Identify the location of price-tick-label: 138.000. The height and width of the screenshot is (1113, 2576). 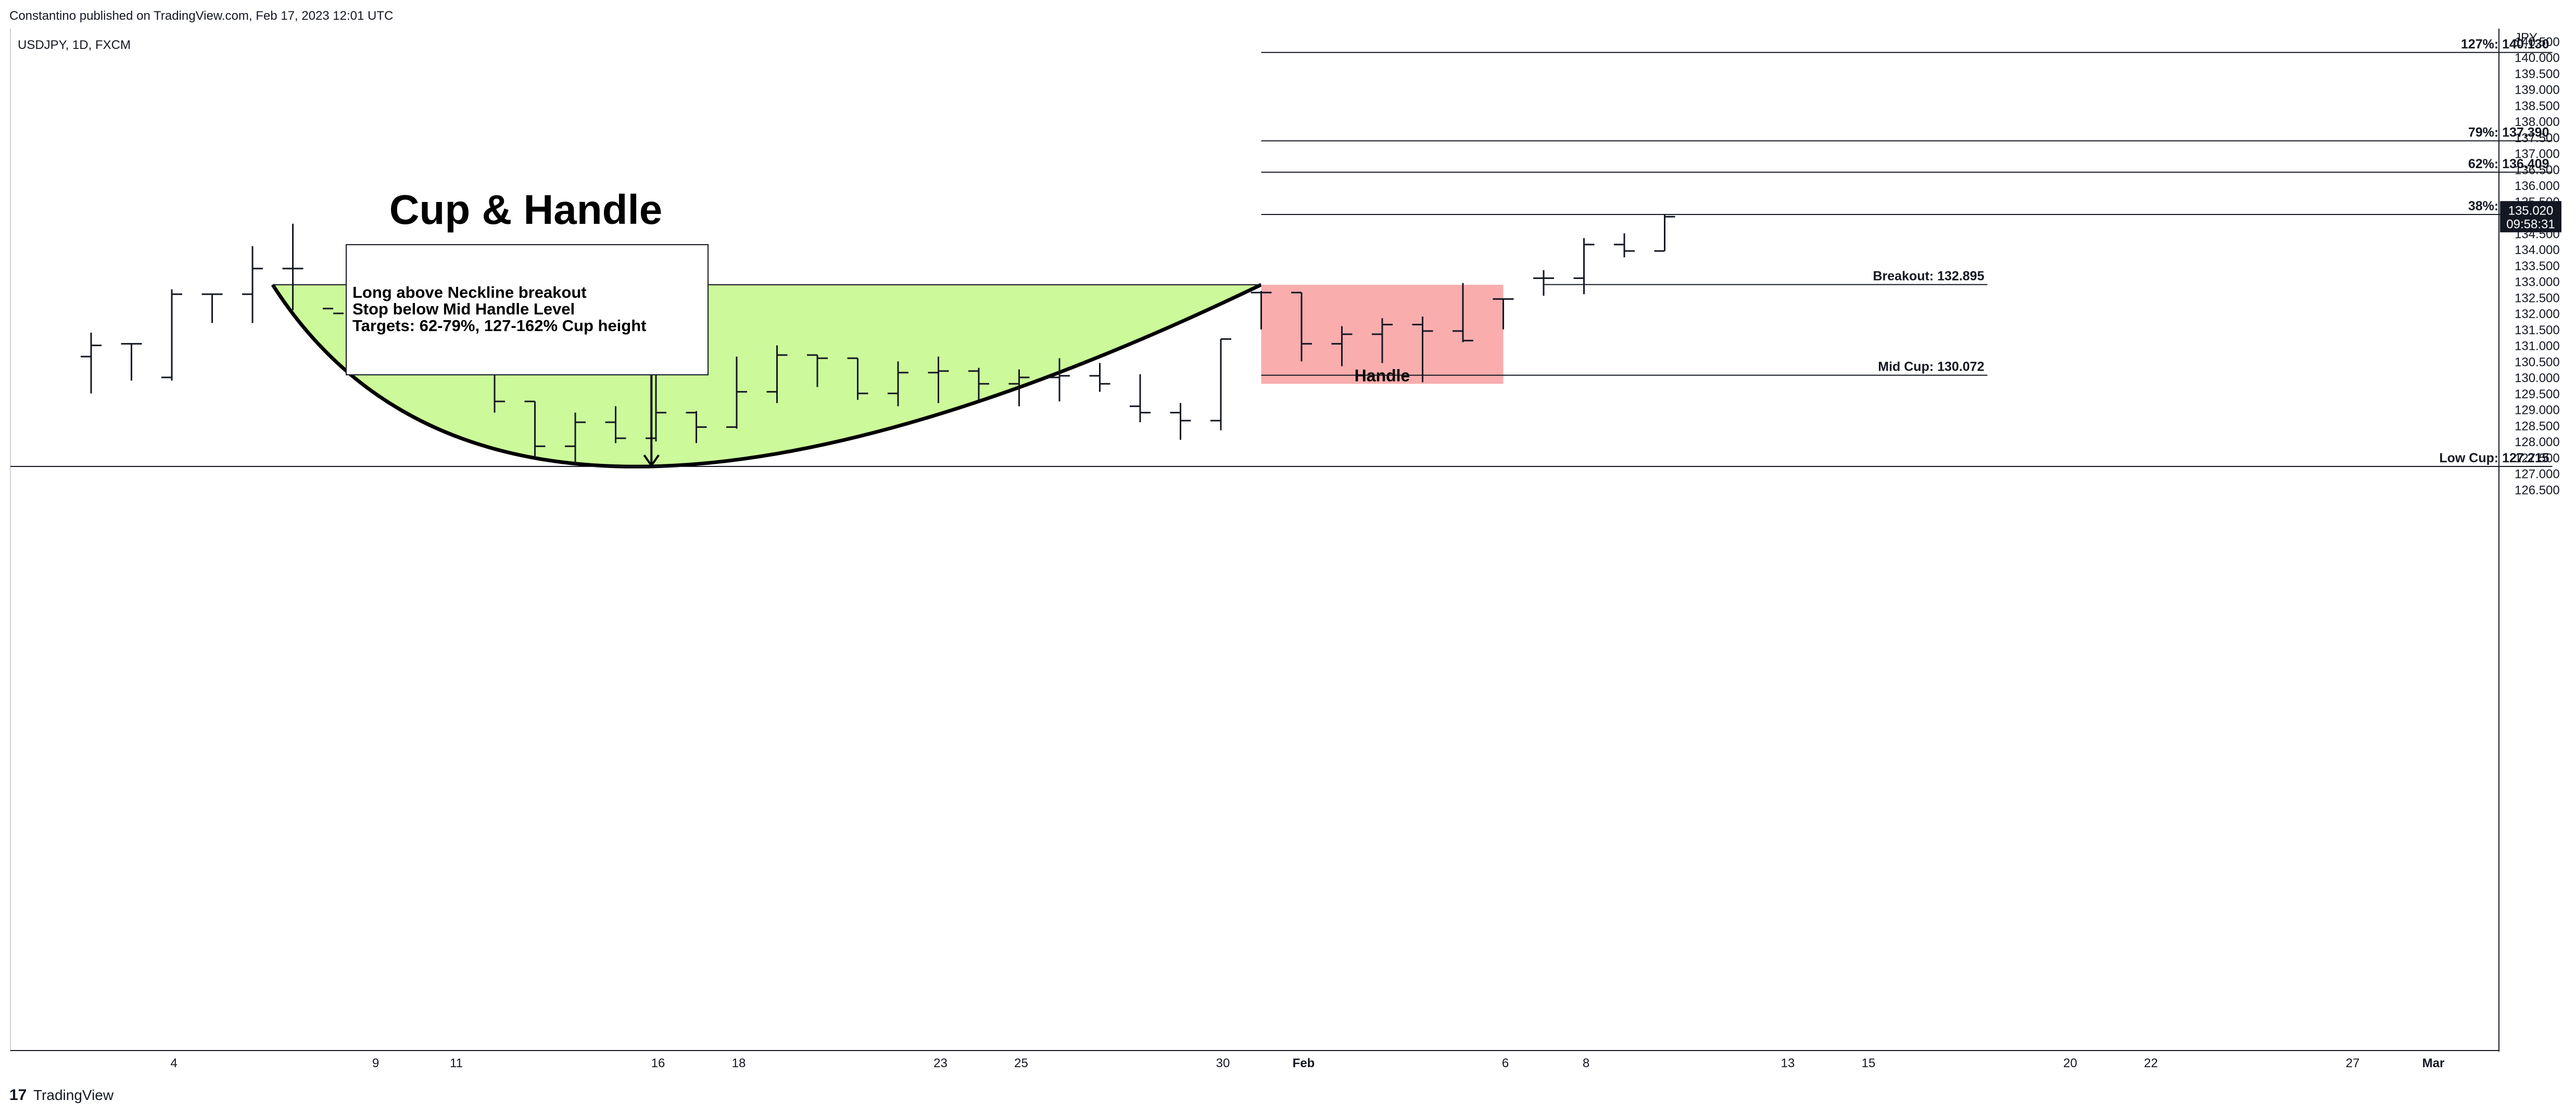
(2537, 122).